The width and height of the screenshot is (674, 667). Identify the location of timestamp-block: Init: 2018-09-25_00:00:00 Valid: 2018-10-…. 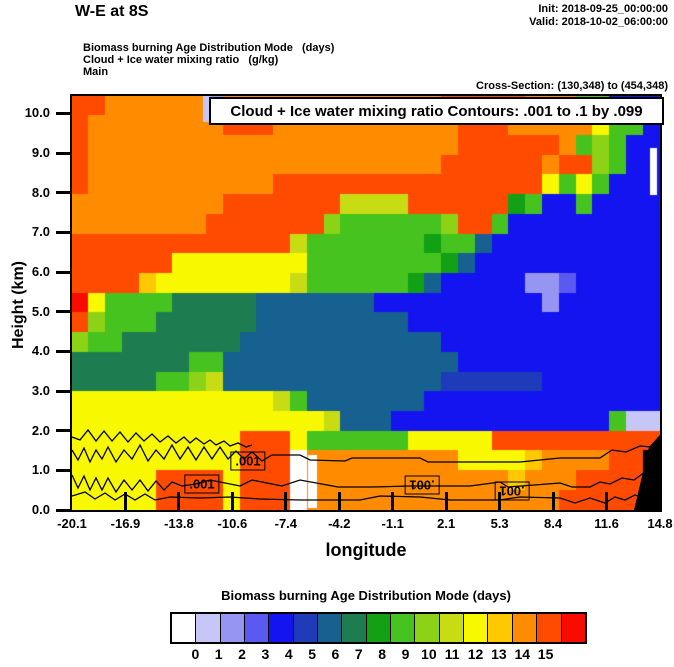
(598, 16).